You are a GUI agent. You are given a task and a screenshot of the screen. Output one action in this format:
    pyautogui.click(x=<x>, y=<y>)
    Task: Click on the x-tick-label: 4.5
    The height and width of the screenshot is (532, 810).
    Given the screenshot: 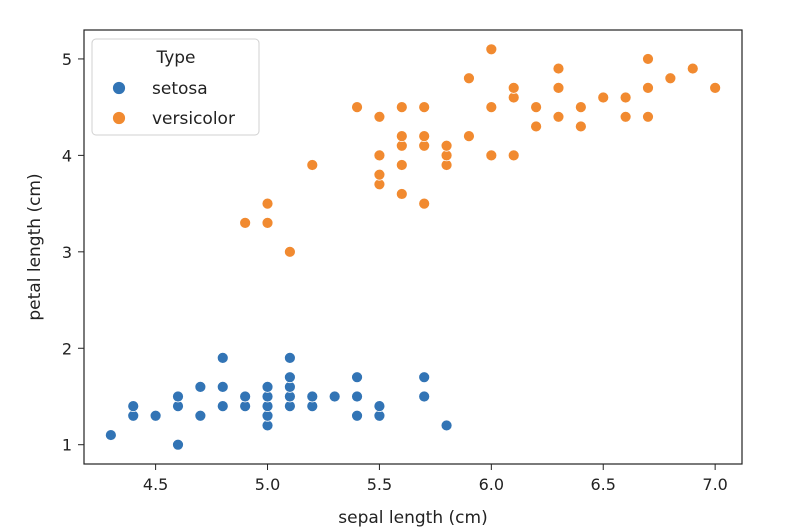 What is the action you would take?
    pyautogui.click(x=155, y=484)
    